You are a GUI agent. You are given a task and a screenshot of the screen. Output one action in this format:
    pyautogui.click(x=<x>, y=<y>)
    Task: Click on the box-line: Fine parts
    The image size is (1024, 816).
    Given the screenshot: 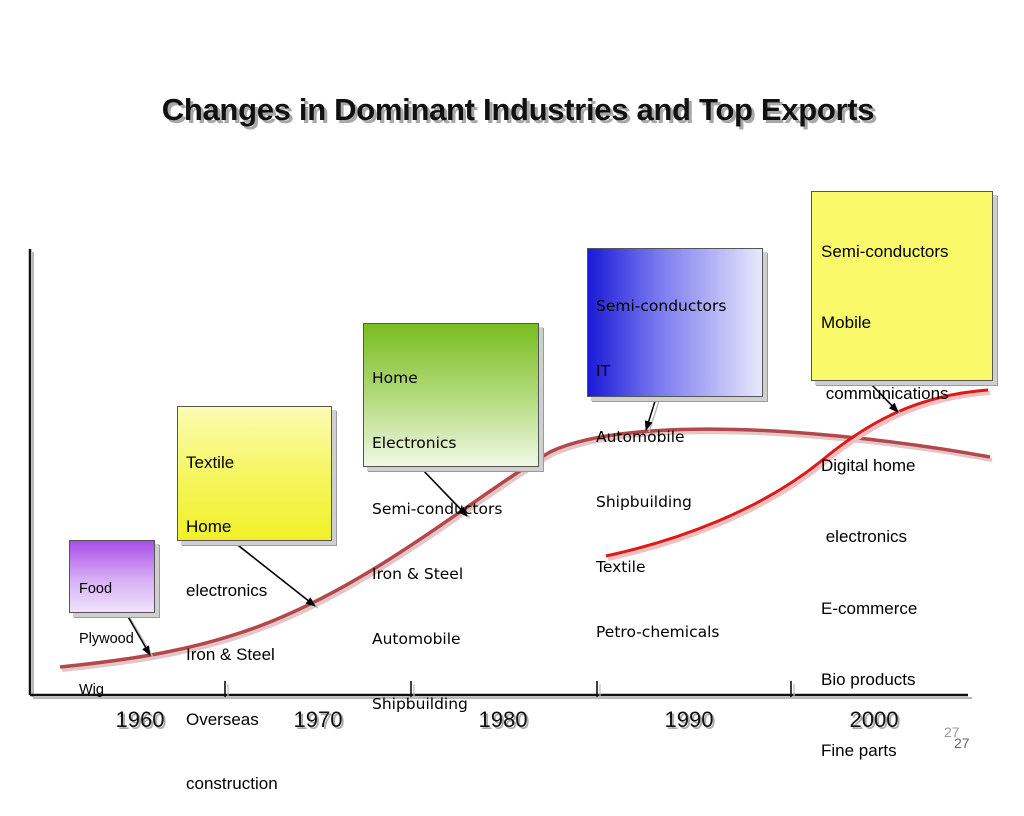 What is the action you would take?
    pyautogui.click(x=859, y=751)
    